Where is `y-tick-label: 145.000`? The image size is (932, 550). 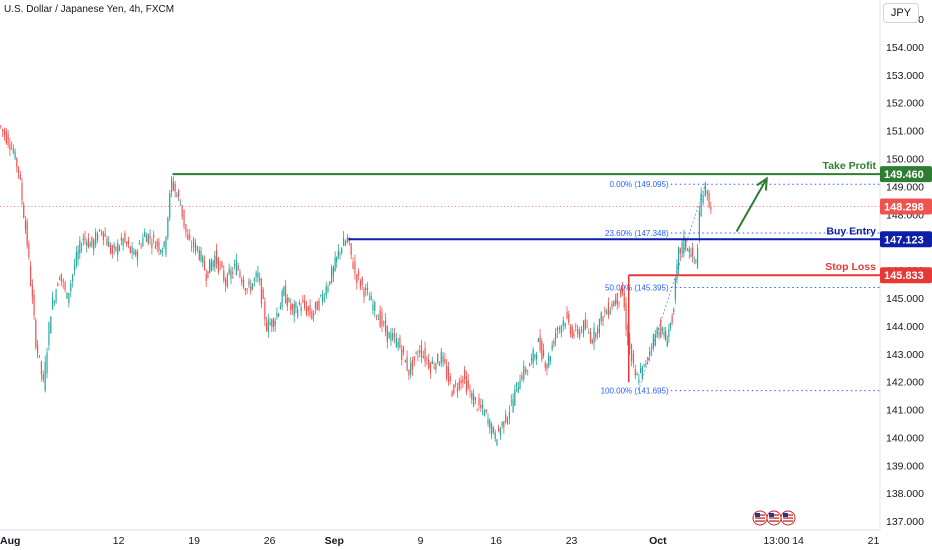
y-tick-label: 145.000 is located at coordinates (905, 299).